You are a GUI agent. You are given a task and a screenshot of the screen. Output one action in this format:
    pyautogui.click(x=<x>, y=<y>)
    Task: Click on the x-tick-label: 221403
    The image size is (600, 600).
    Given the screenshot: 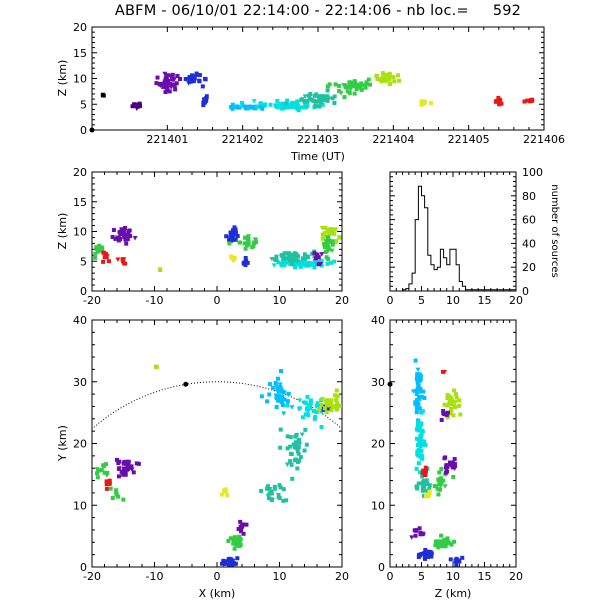 What is the action you would take?
    pyautogui.click(x=318, y=139)
    